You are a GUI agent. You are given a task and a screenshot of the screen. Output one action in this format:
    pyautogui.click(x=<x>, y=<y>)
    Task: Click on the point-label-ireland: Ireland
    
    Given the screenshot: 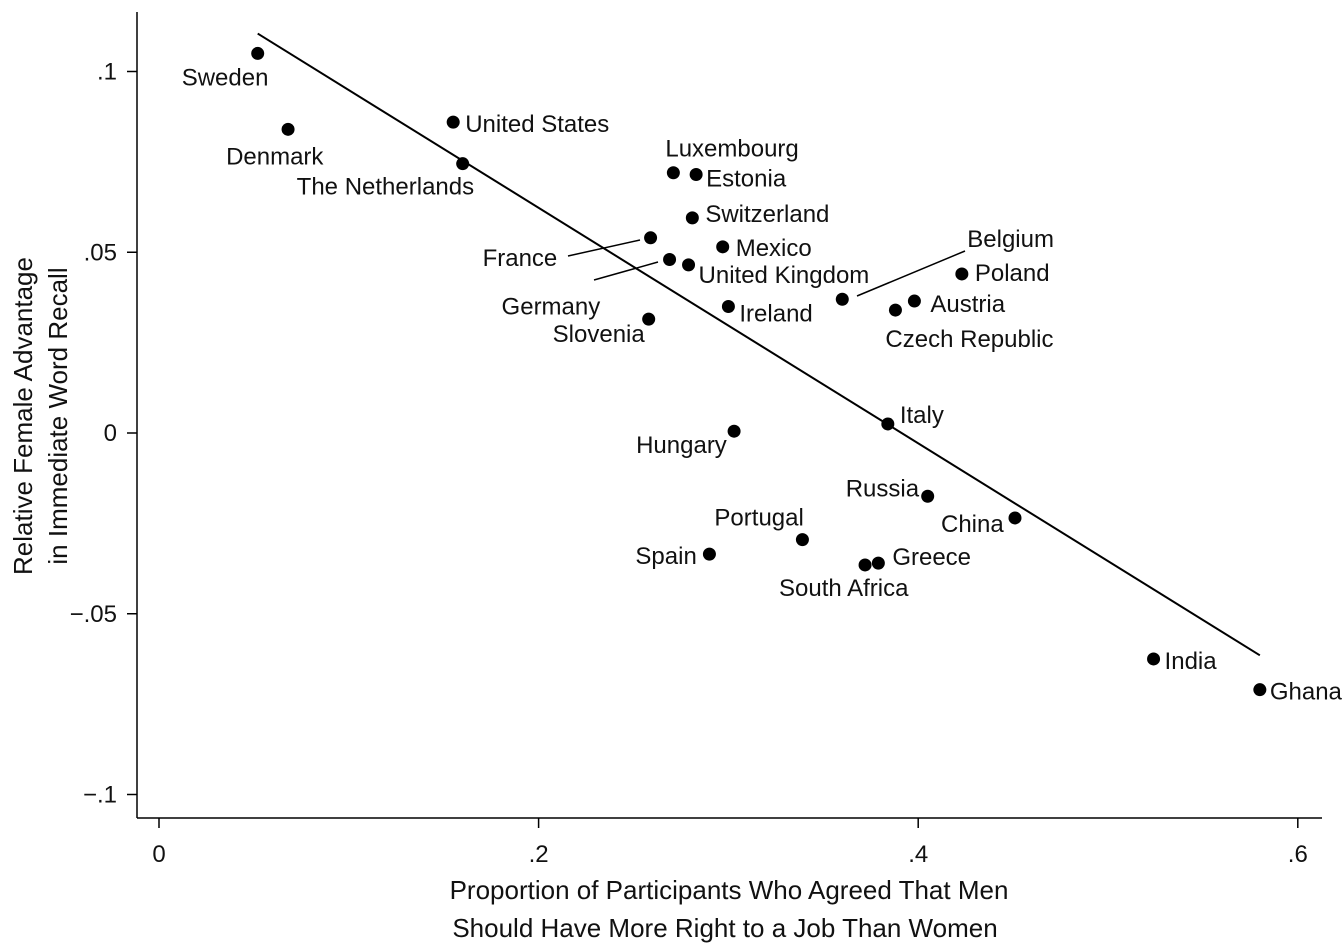 What is the action you would take?
    pyautogui.click(x=775, y=313)
    